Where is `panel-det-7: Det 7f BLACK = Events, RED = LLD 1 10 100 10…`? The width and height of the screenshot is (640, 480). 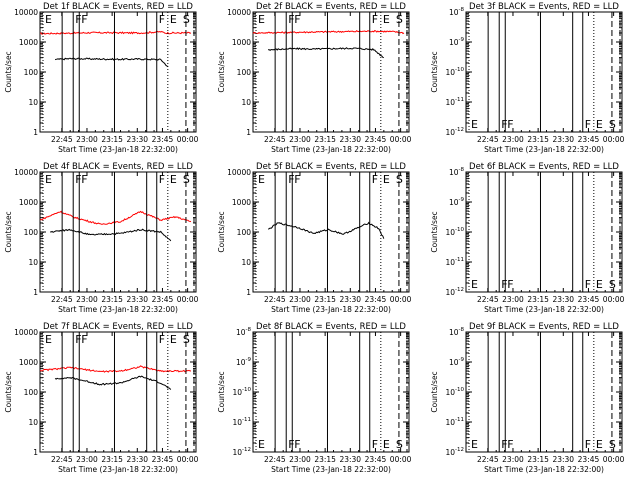
panel-det-7: Det 7f BLACK = Events, RED = LLD 1 10 100 10… is located at coordinates (101, 398).